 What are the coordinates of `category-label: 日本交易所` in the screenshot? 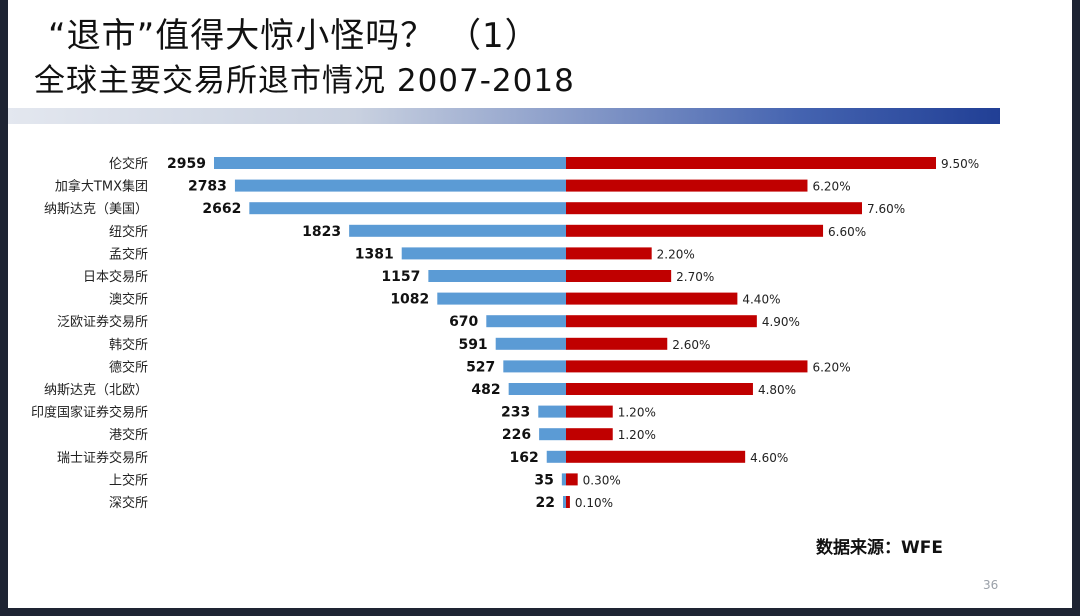 It's located at (115, 277).